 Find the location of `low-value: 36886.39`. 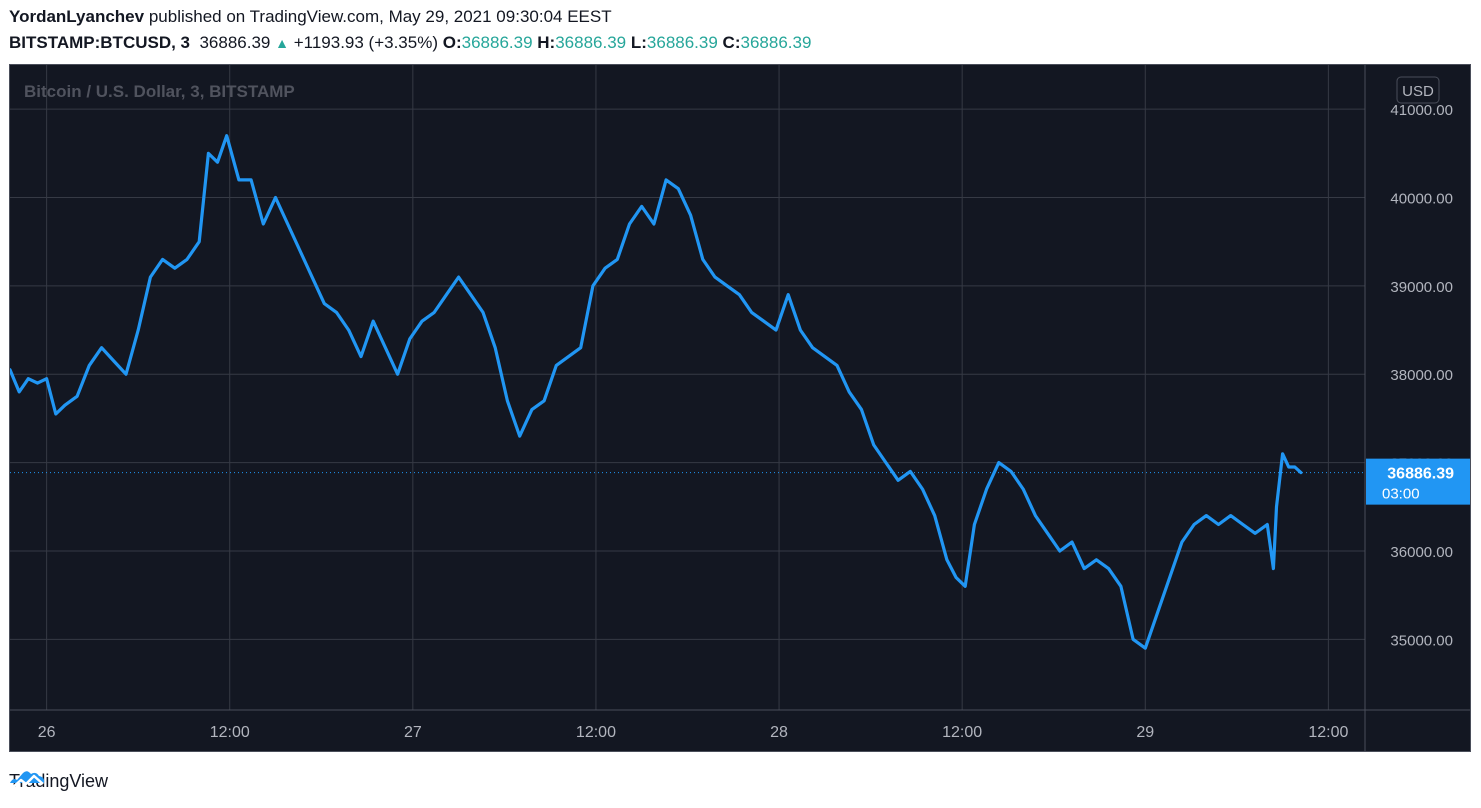

low-value: 36886.39 is located at coordinates (682, 42).